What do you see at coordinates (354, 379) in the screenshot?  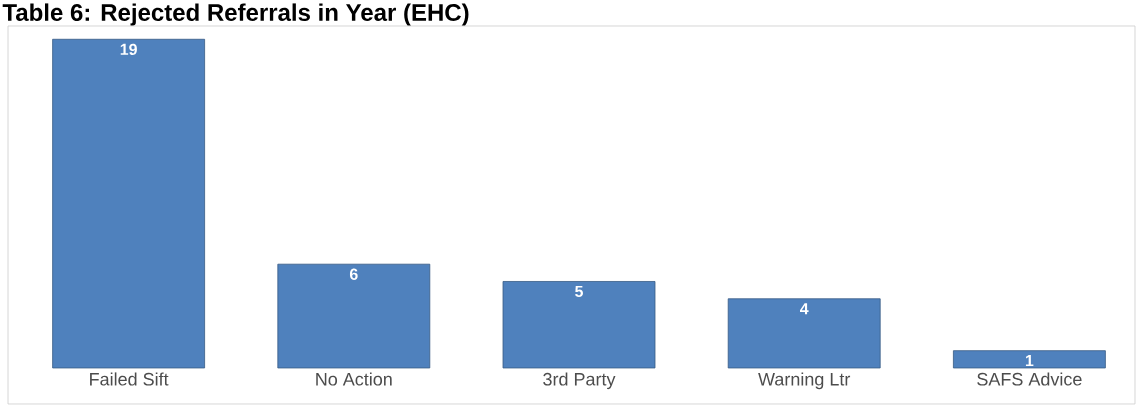 I see `x-tick-label: No Action` at bounding box center [354, 379].